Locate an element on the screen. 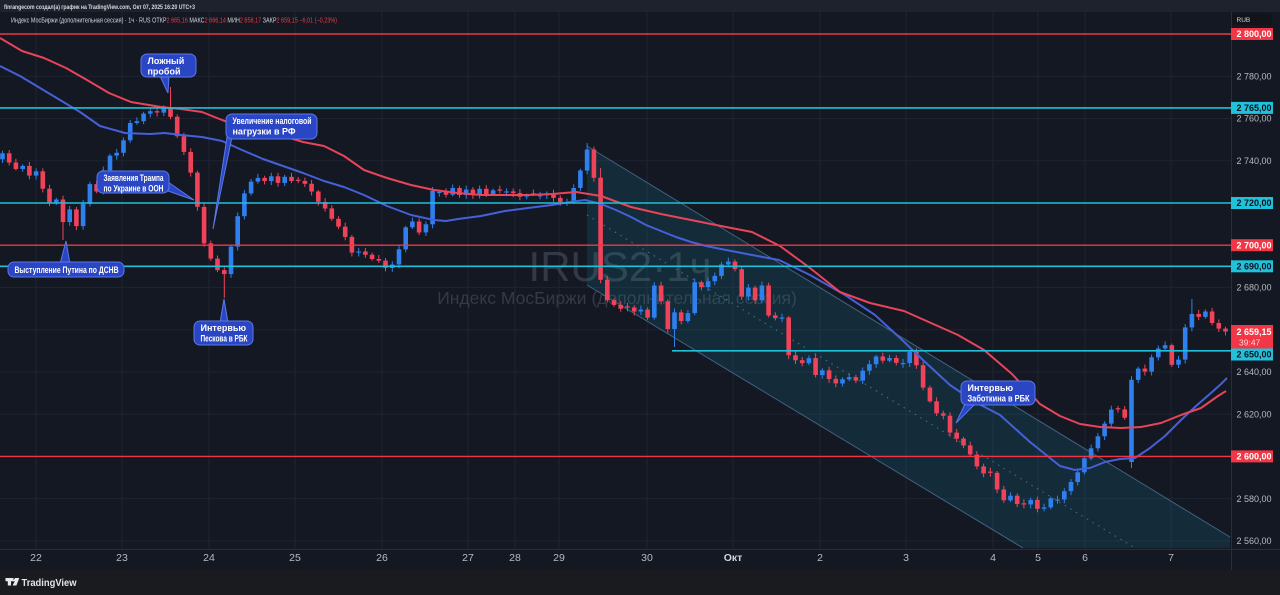 The image size is (1280, 595). svg-text: 30 is located at coordinates (647, 558).